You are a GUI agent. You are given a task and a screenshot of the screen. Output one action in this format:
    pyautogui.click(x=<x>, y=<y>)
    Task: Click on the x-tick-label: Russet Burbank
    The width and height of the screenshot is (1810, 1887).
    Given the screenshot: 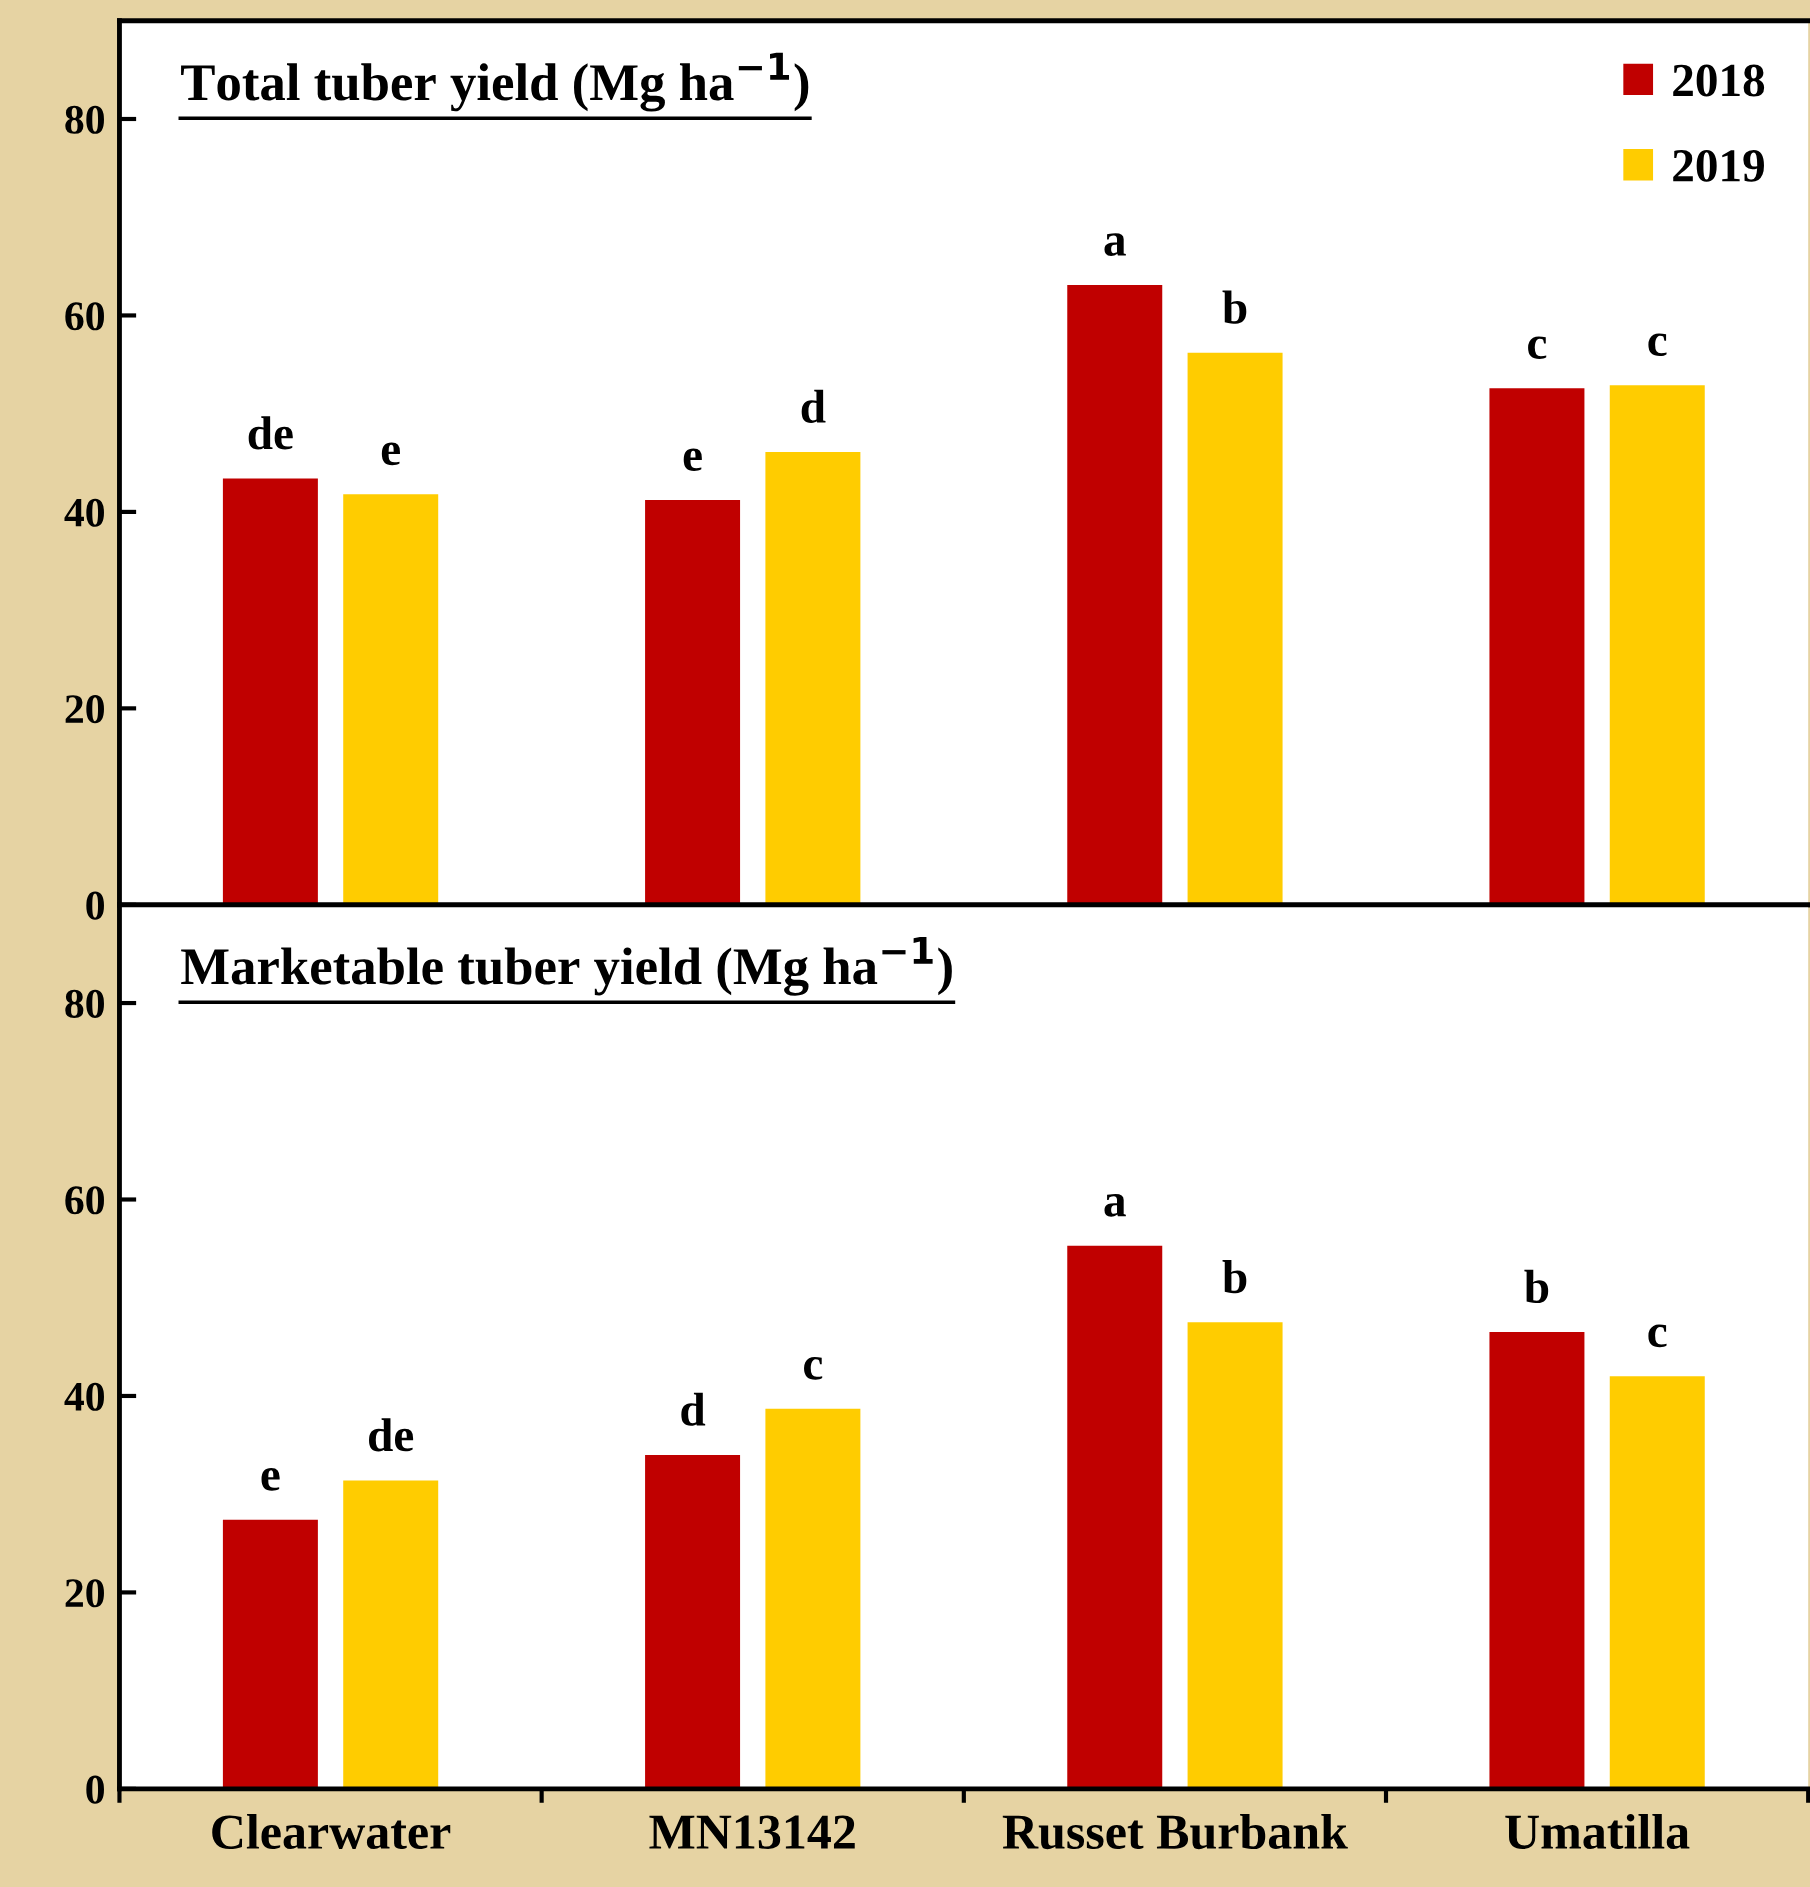 What is the action you would take?
    pyautogui.click(x=1175, y=1831)
    